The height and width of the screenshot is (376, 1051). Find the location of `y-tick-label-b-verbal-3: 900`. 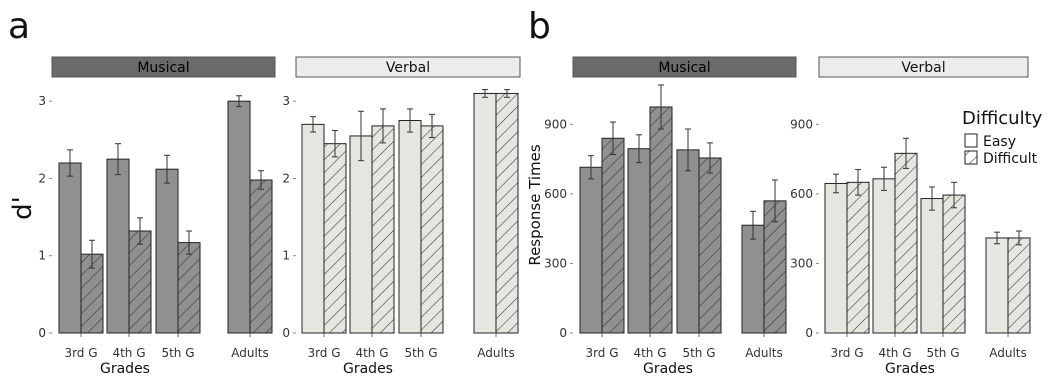

y-tick-label-b-verbal-3: 900 is located at coordinates (801, 124).